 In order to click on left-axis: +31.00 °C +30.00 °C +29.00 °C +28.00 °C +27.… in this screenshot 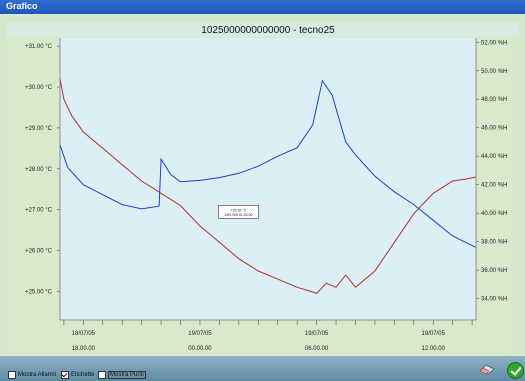, I will do `click(42, 169)`.